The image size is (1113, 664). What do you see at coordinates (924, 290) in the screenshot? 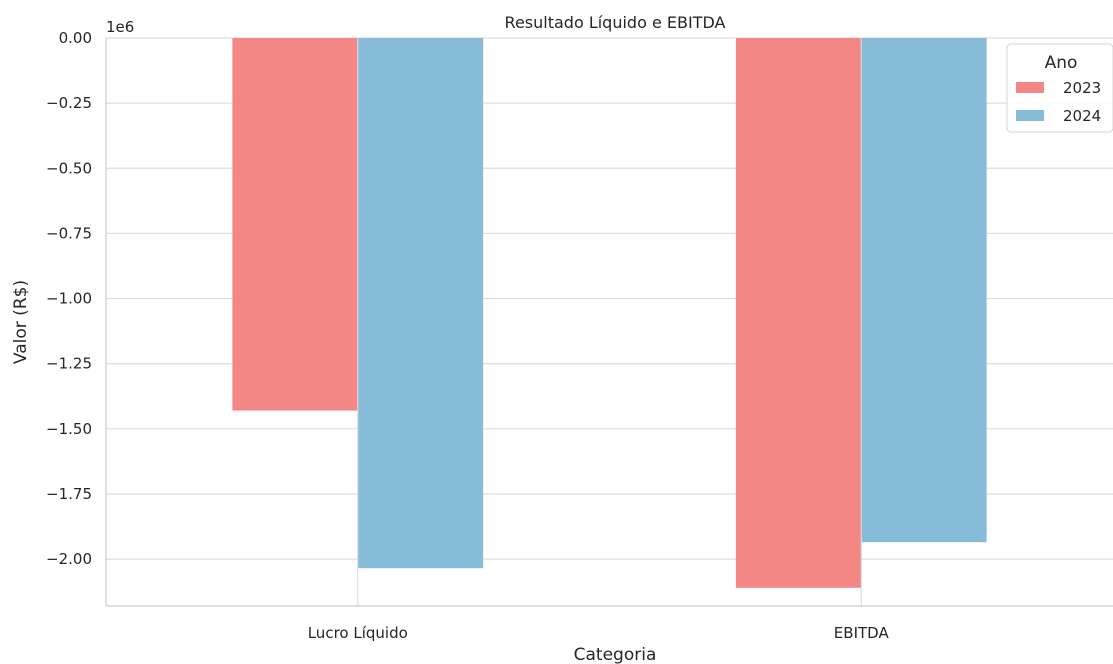
I see `bar-2024-ebitda` at bounding box center [924, 290].